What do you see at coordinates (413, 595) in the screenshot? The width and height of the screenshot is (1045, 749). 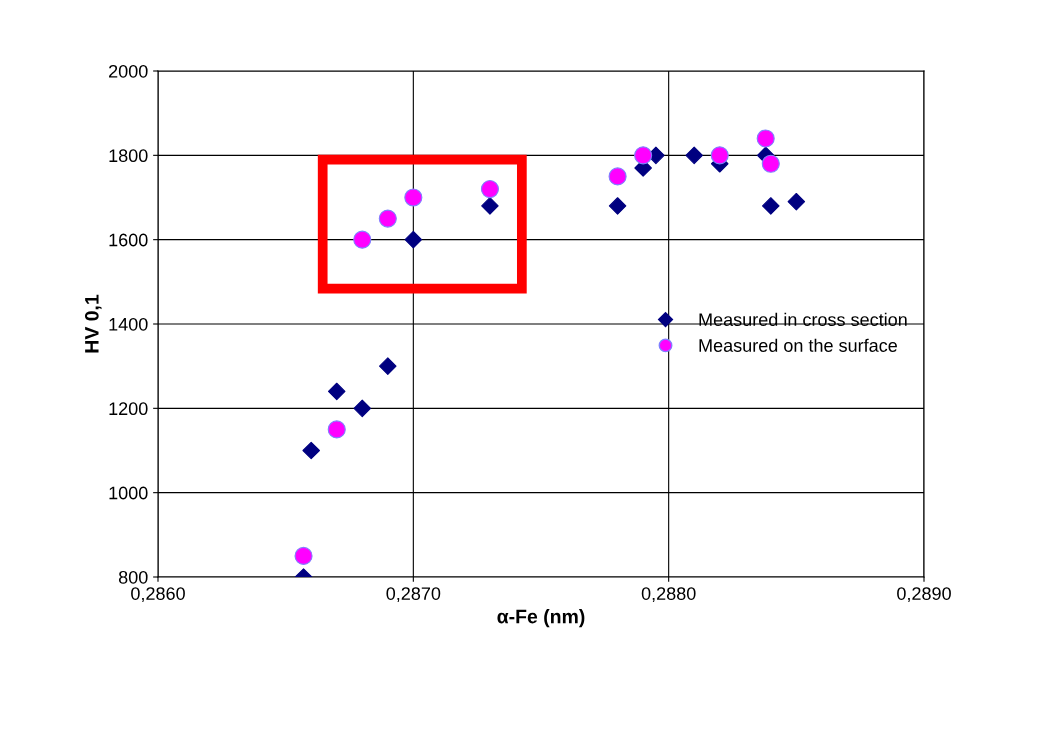 I see `x-tick-label: 0,2870` at bounding box center [413, 595].